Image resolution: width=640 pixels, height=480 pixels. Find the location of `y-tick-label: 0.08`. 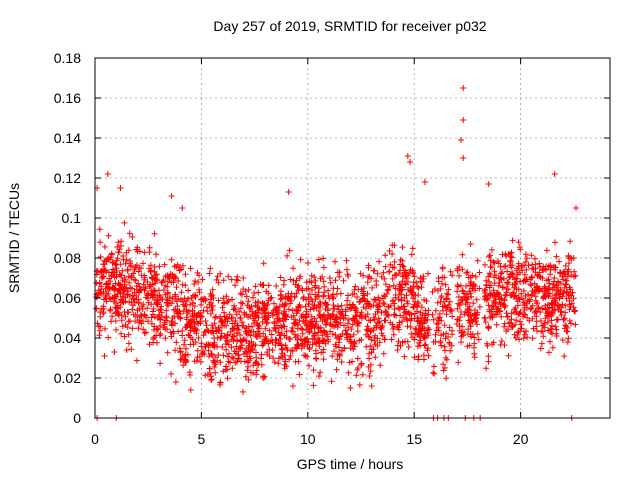

y-tick-label: 0.08 is located at coordinates (67, 258).